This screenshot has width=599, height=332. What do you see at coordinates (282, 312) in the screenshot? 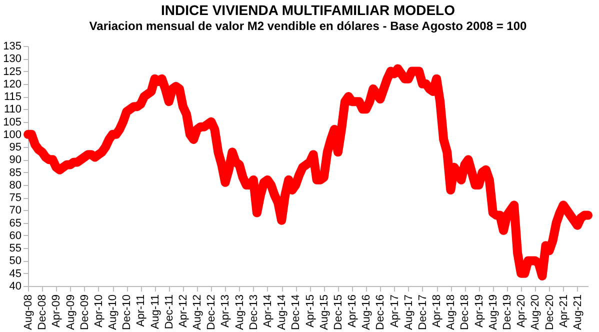
I see `x-tick-label: Aug-14` at bounding box center [282, 312].